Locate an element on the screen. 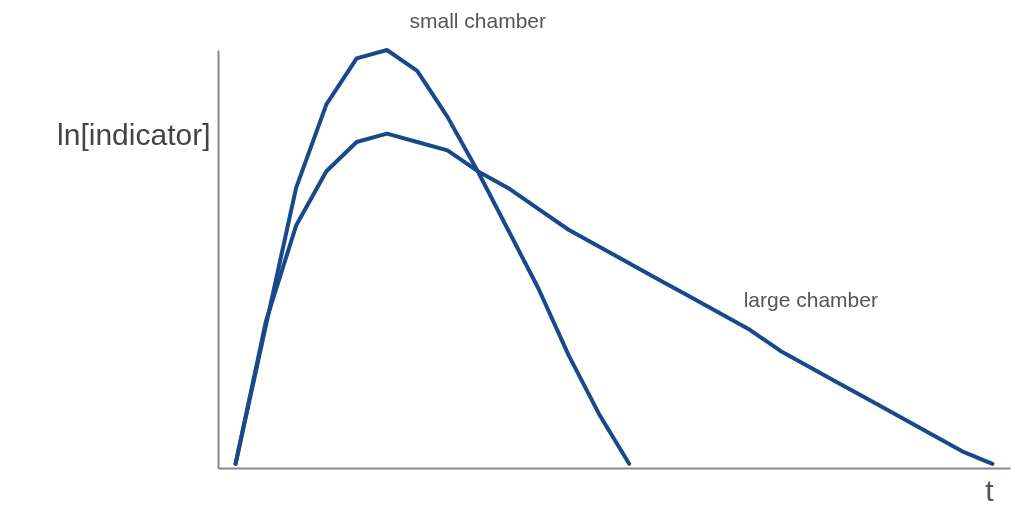  series-label: large chamber is located at coordinates (810, 299).